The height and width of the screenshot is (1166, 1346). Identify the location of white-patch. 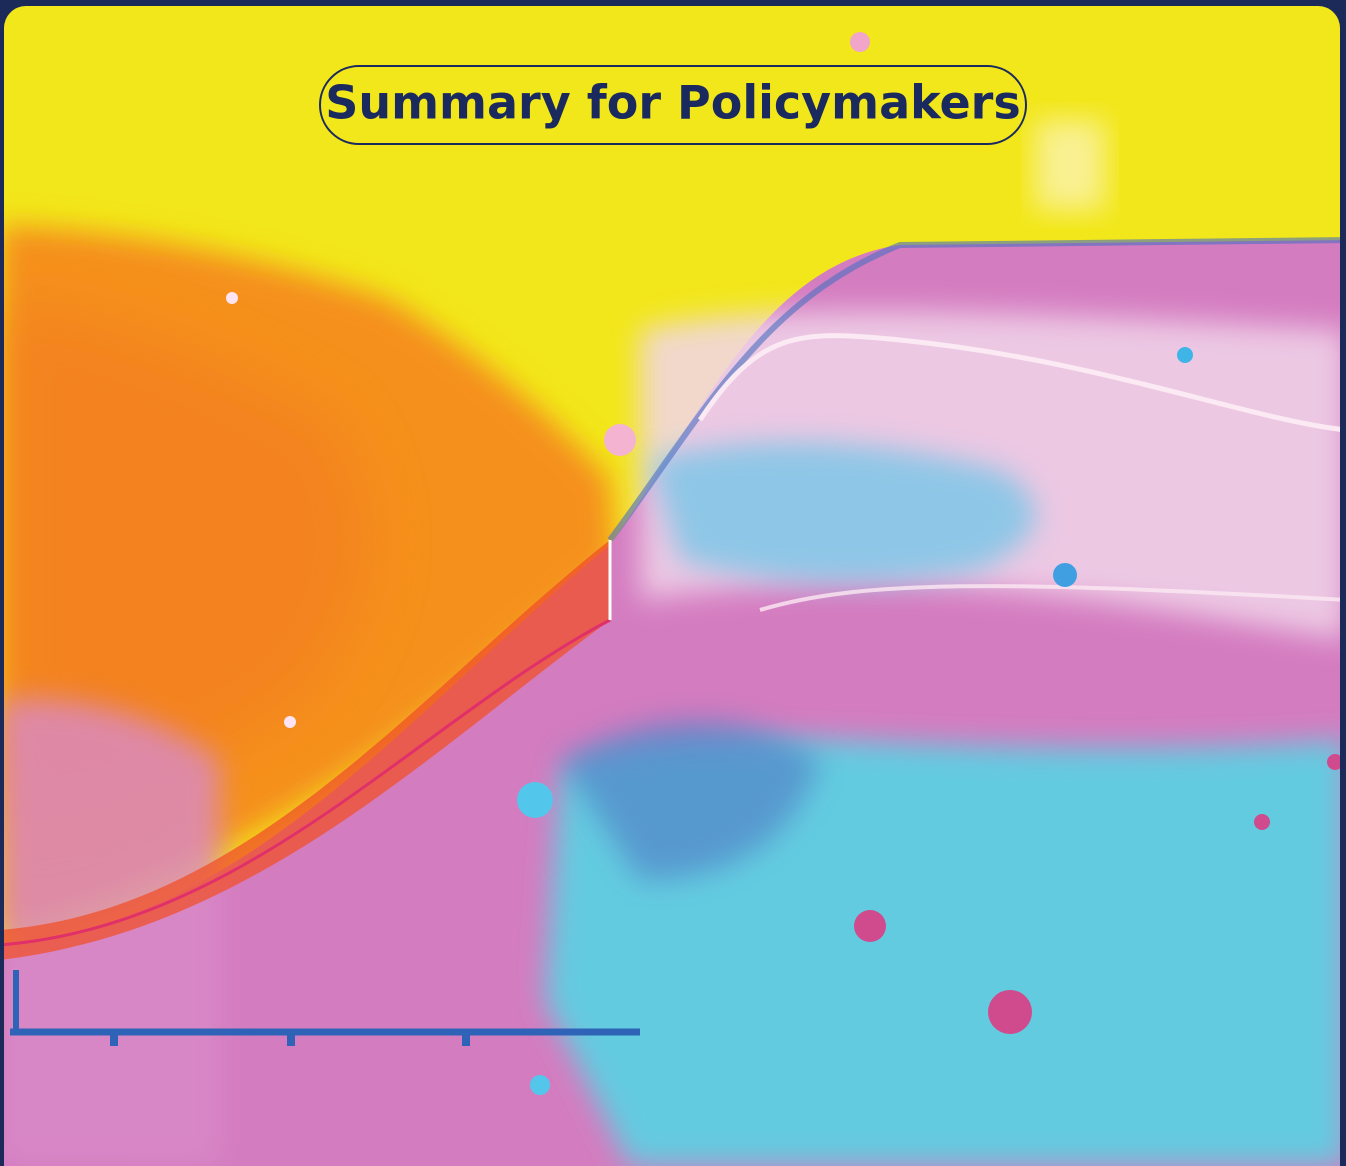
(1070, 165).